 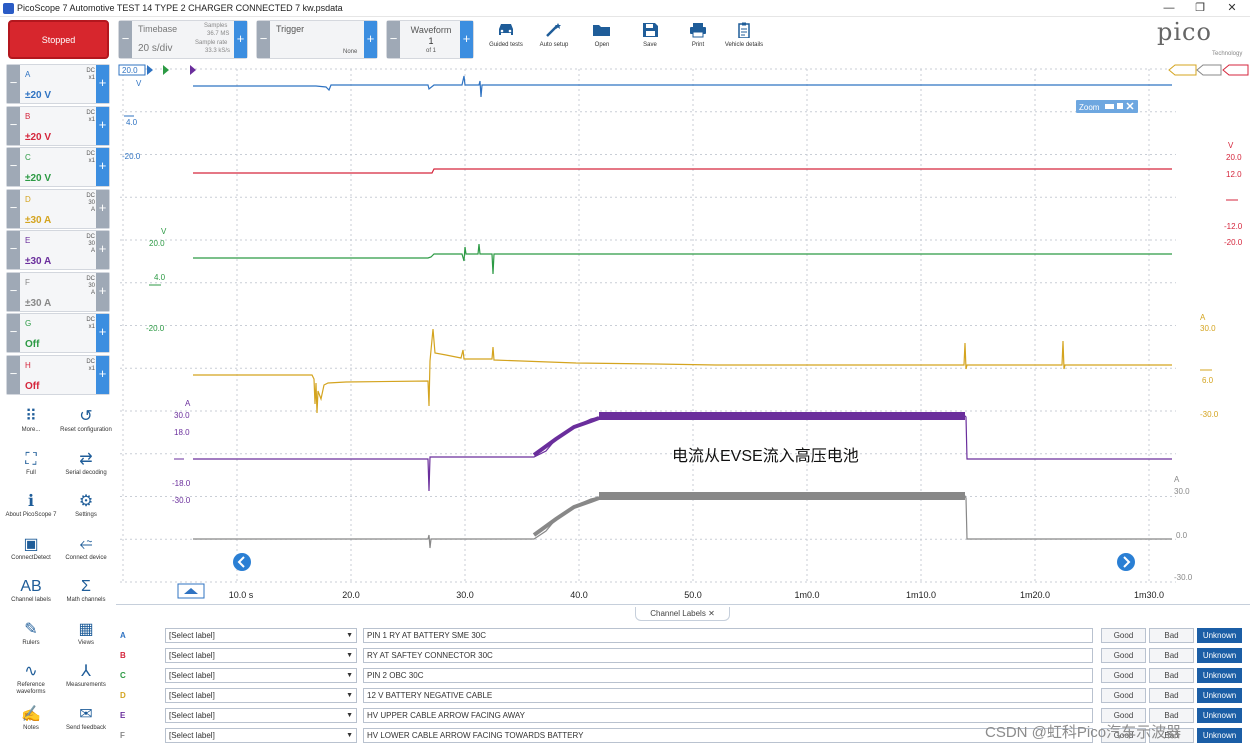 I want to click on channel-card-f: − F DC 30 A ±30 A +, so click(x=58, y=291).